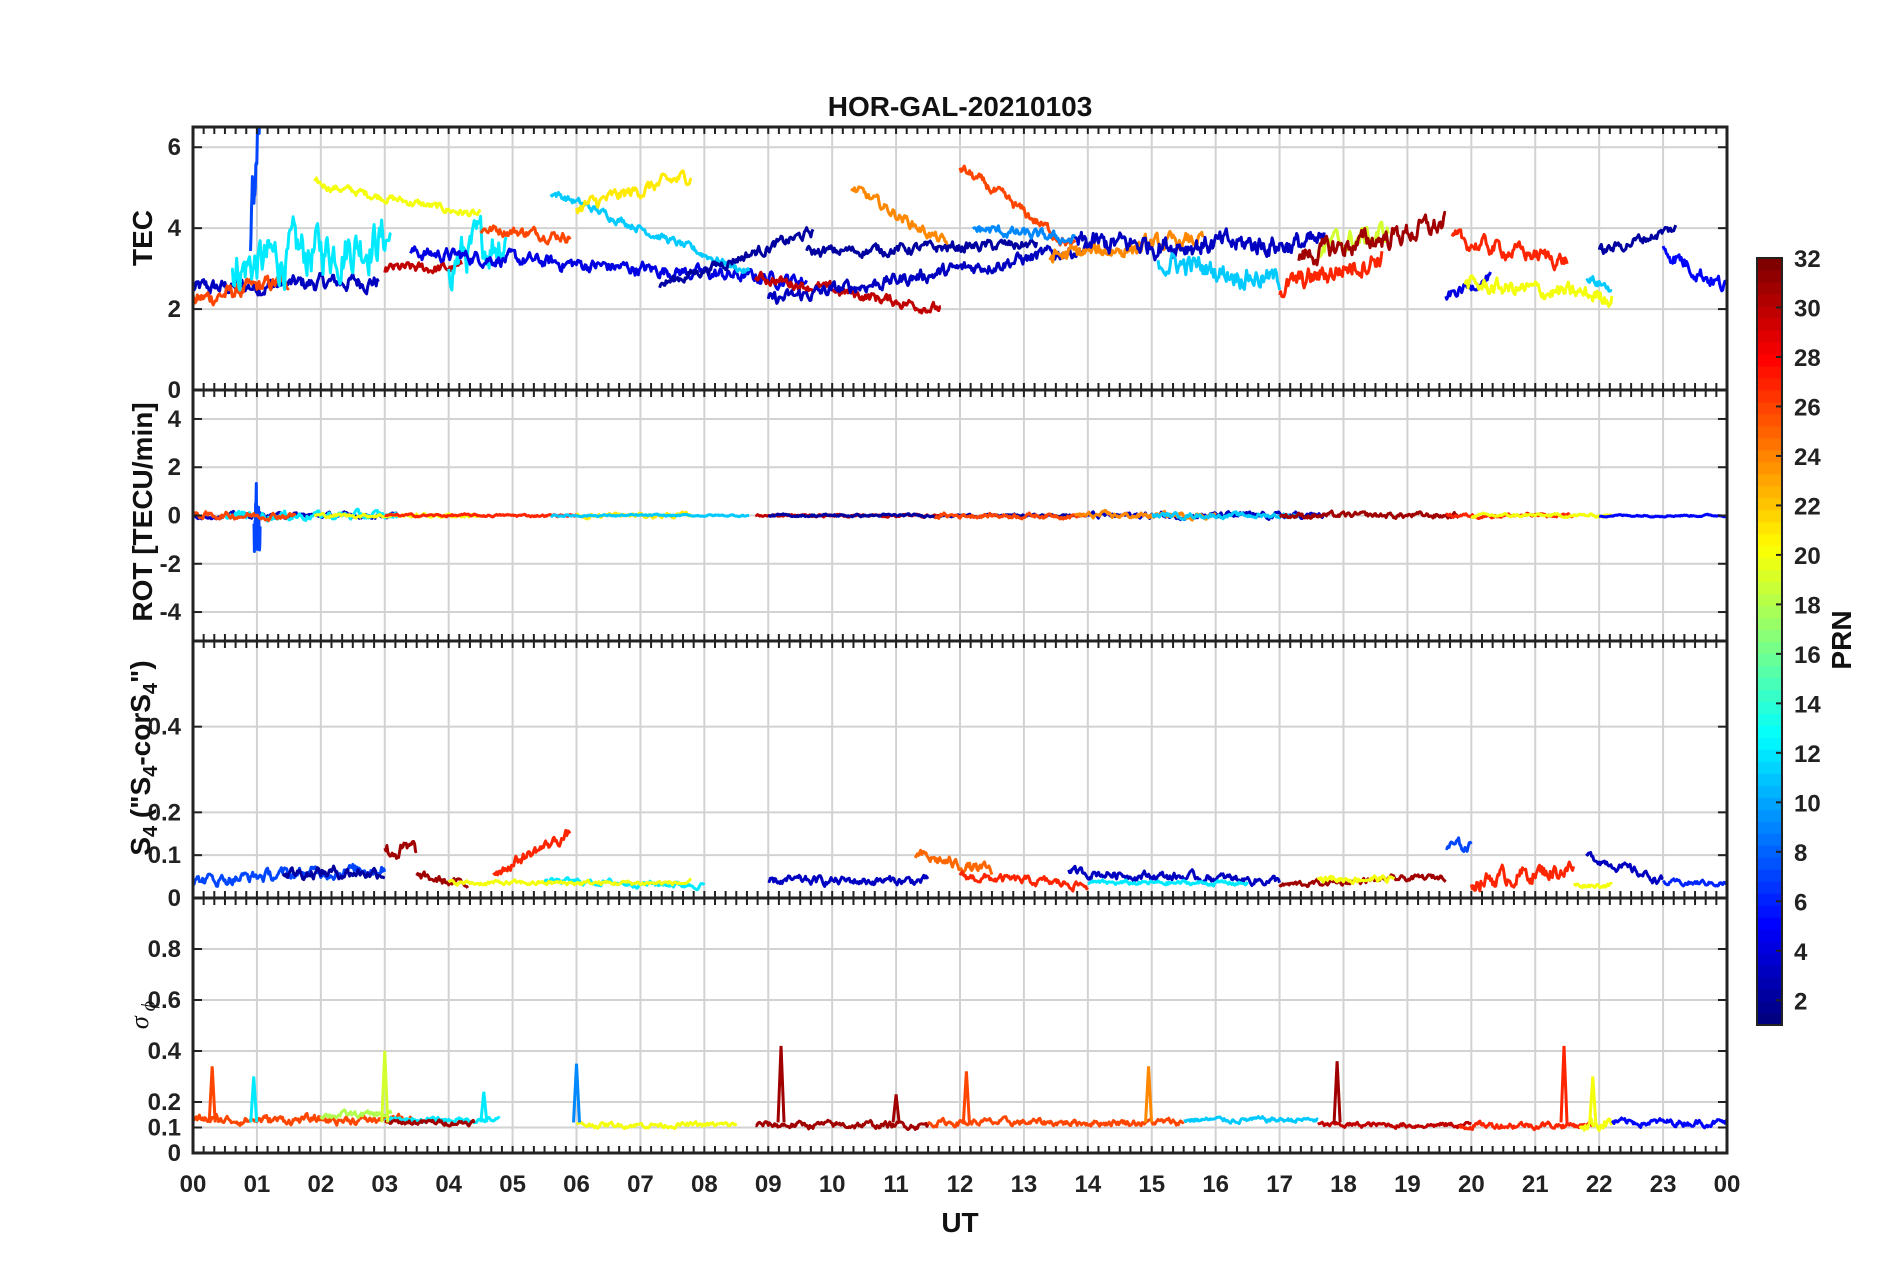  What do you see at coordinates (640, 1184) in the screenshot?
I see `x-tick-label: 07` at bounding box center [640, 1184].